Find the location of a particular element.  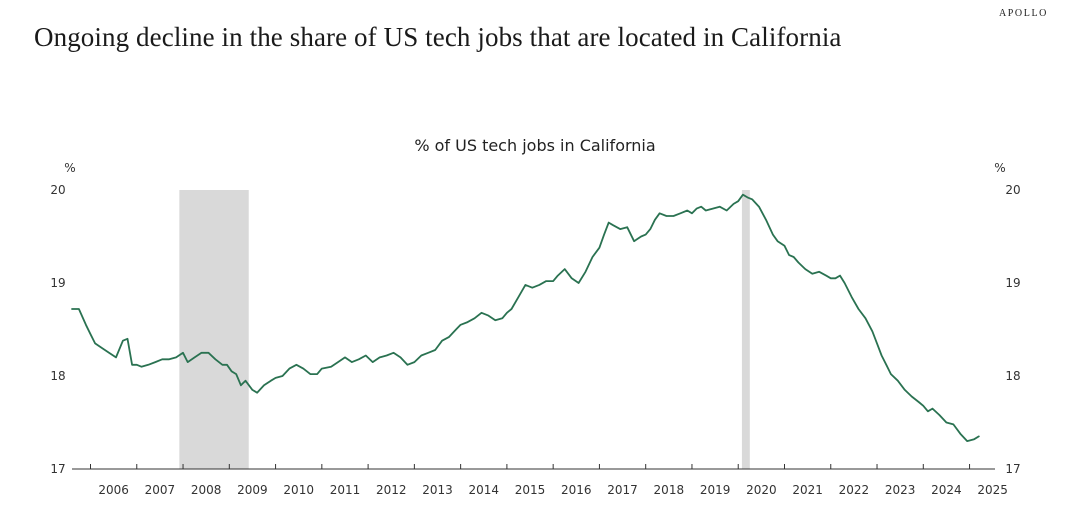

x-tick-label: 2015 is located at coordinates (530, 490).